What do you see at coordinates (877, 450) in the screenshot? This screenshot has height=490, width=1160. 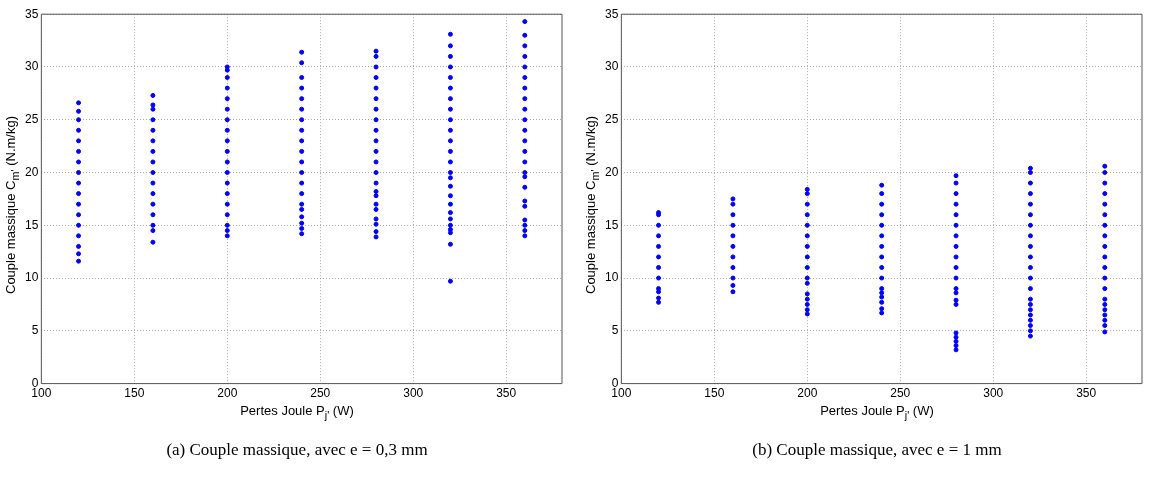 I see `text: (b) Couple massique, avec e = 1 mm` at bounding box center [877, 450].